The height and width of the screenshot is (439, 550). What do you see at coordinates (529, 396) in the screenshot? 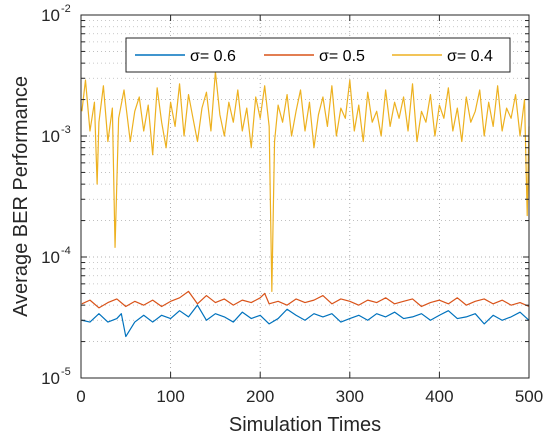
I see `x-tick-label: 500` at bounding box center [529, 396].